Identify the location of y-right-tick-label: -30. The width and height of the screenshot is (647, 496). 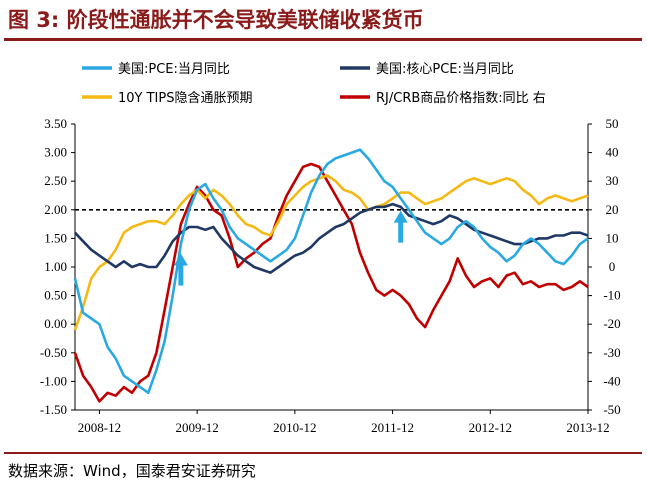
(611, 352).